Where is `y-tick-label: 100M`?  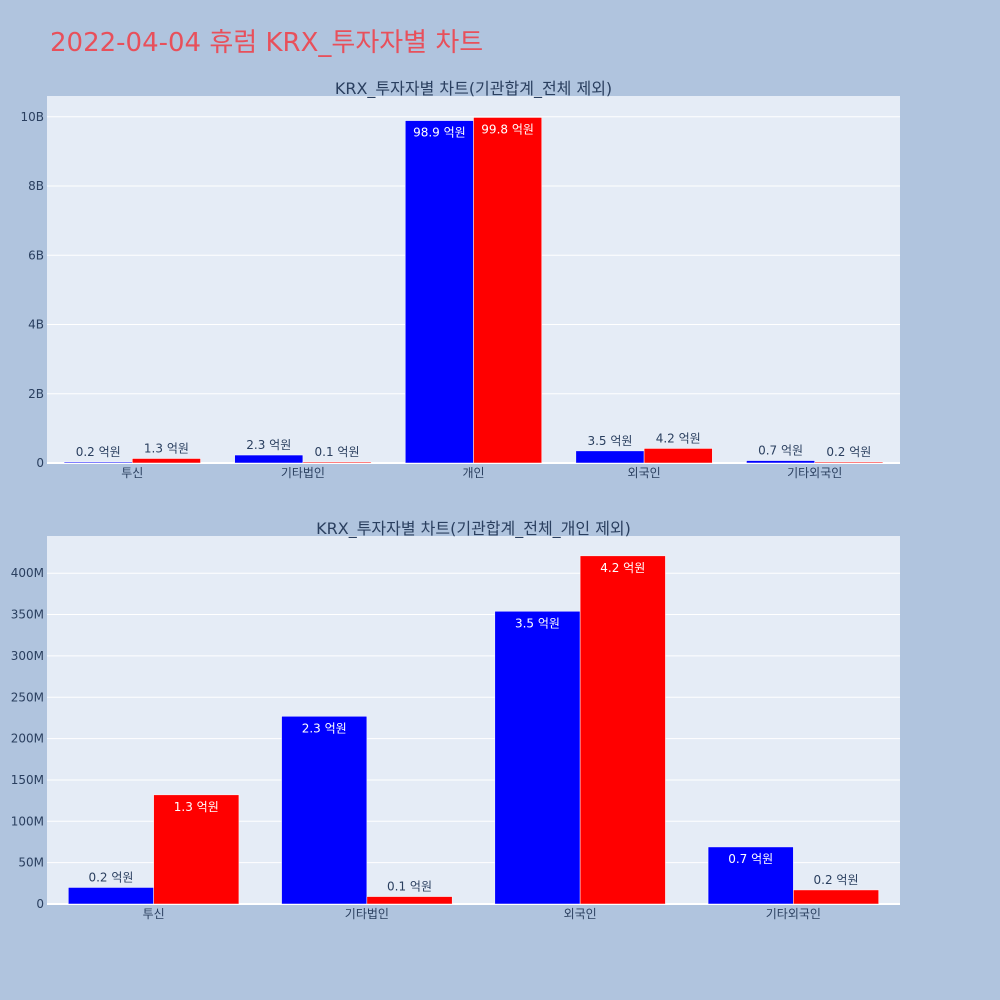
y-tick-label: 100M is located at coordinates (27, 821).